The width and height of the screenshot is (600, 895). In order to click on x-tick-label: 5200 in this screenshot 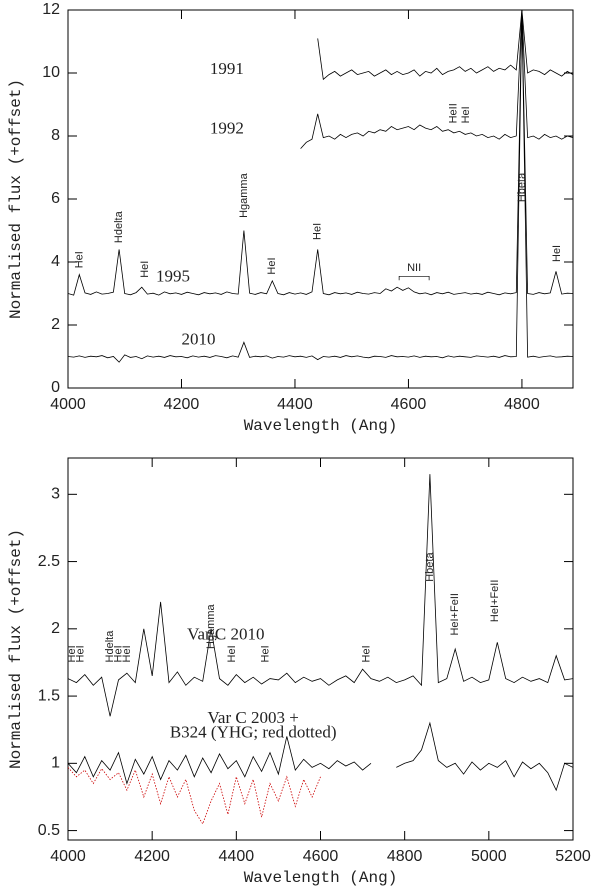, I will do `click(573, 856)`.